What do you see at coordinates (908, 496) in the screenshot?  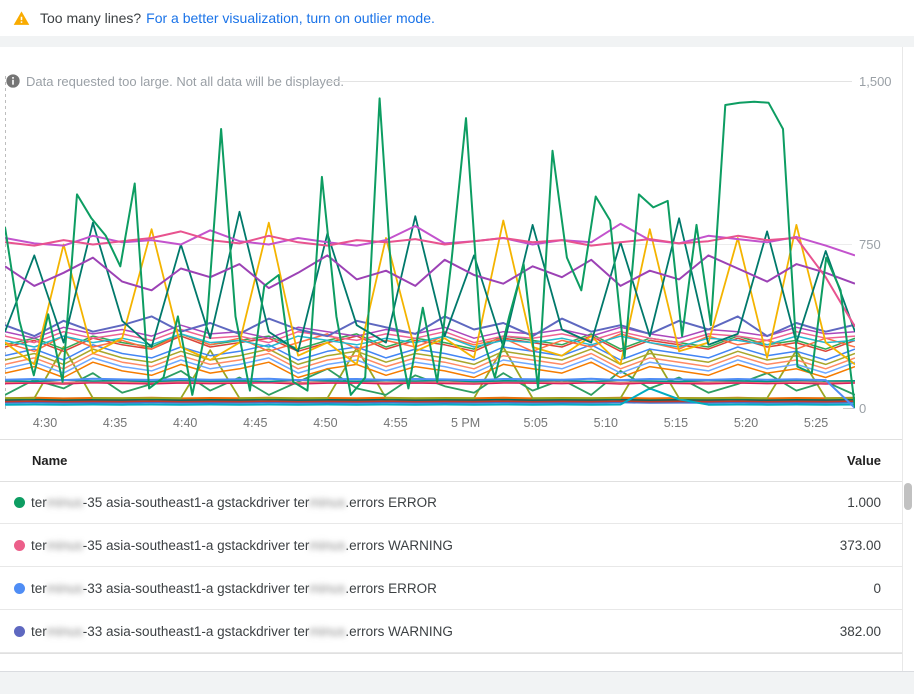 I see `scrollbar-thumb` at bounding box center [908, 496].